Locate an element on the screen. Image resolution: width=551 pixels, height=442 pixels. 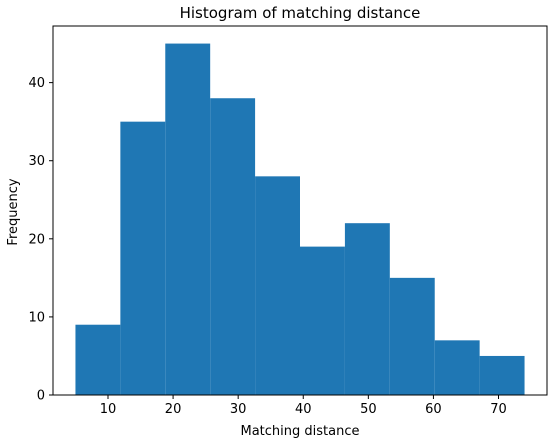
x-tick-label: 10 is located at coordinates (108, 409).